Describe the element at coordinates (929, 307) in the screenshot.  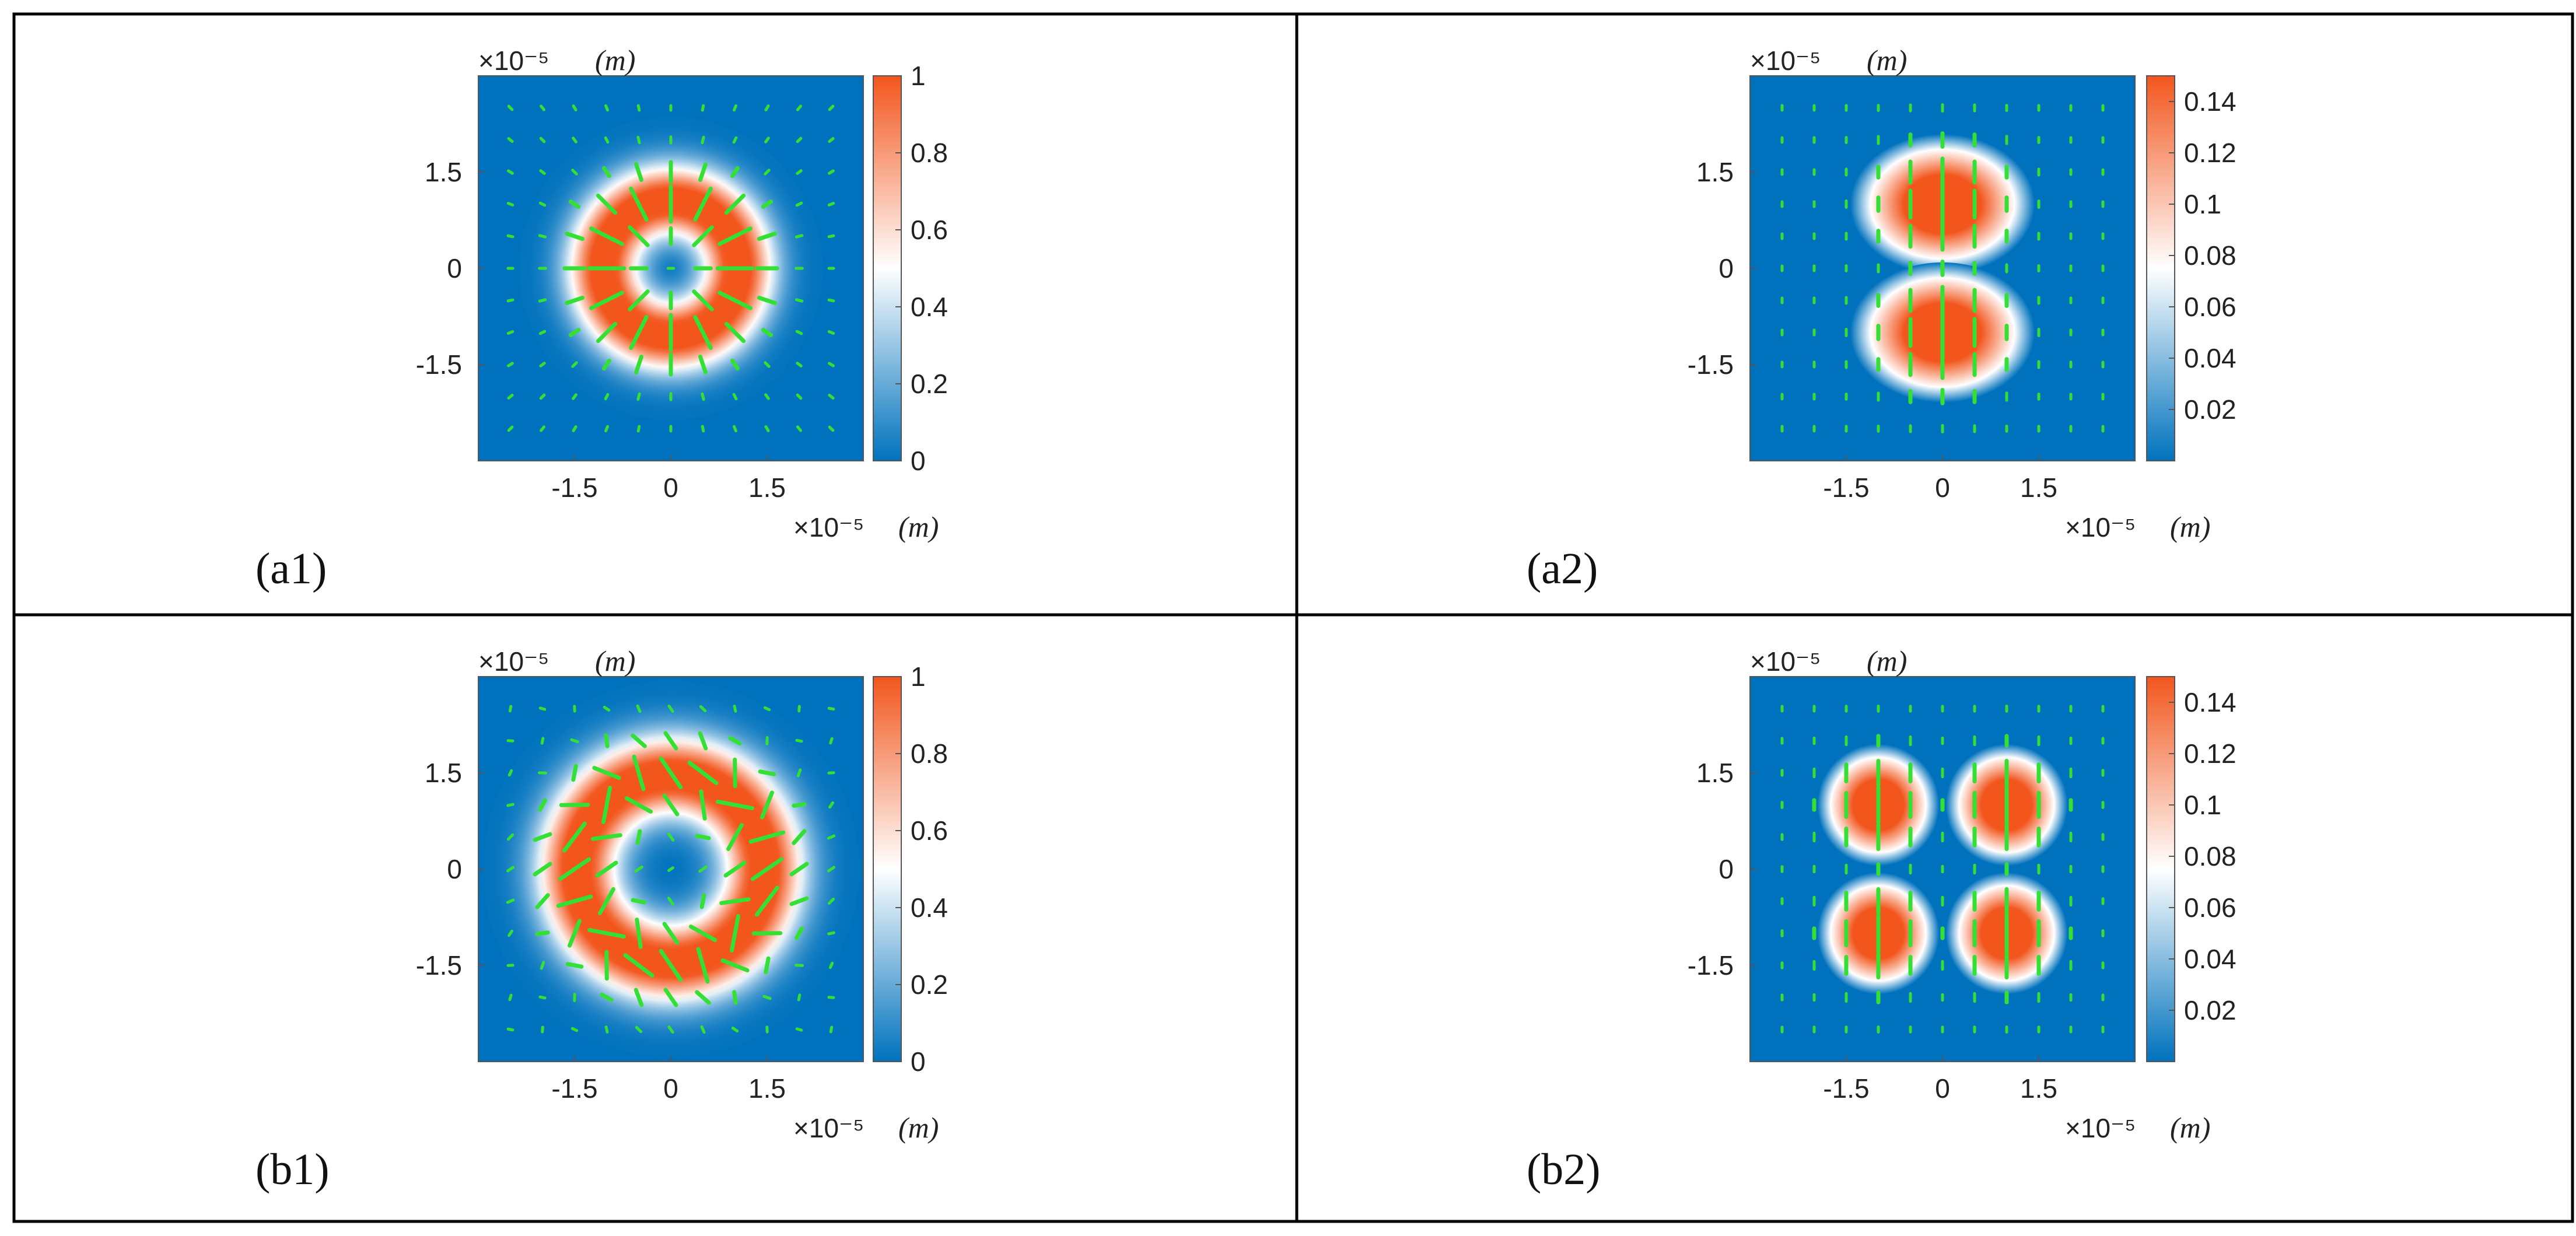
I see `colorbar-tick-label: 0.4` at that location.